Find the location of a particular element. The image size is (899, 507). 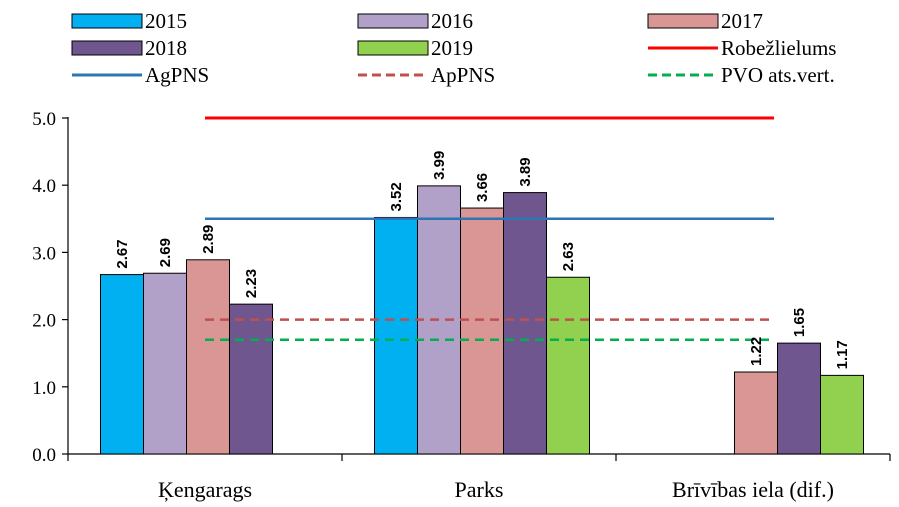

legend-label: ApPNS is located at coordinates (463, 75).